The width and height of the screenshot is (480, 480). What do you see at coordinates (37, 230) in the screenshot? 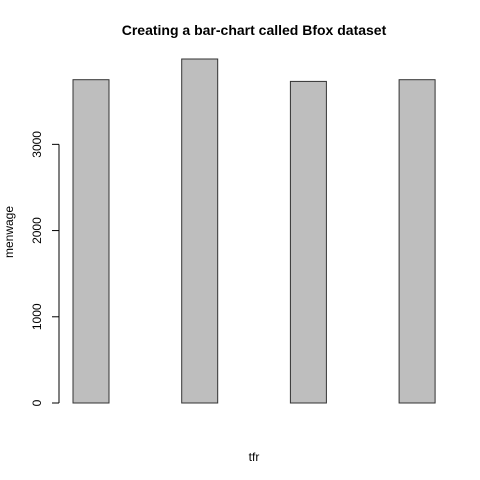
I see `y-tick-label: 2000` at bounding box center [37, 230].